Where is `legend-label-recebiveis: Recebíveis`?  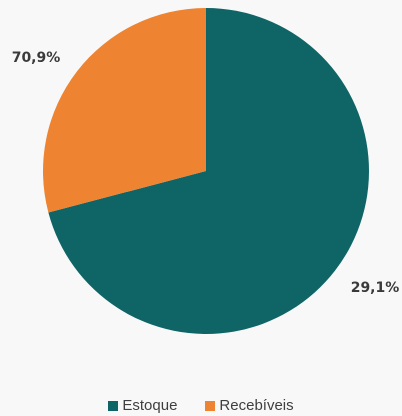
legend-label-recebiveis: Recebíveis is located at coordinates (256, 405).